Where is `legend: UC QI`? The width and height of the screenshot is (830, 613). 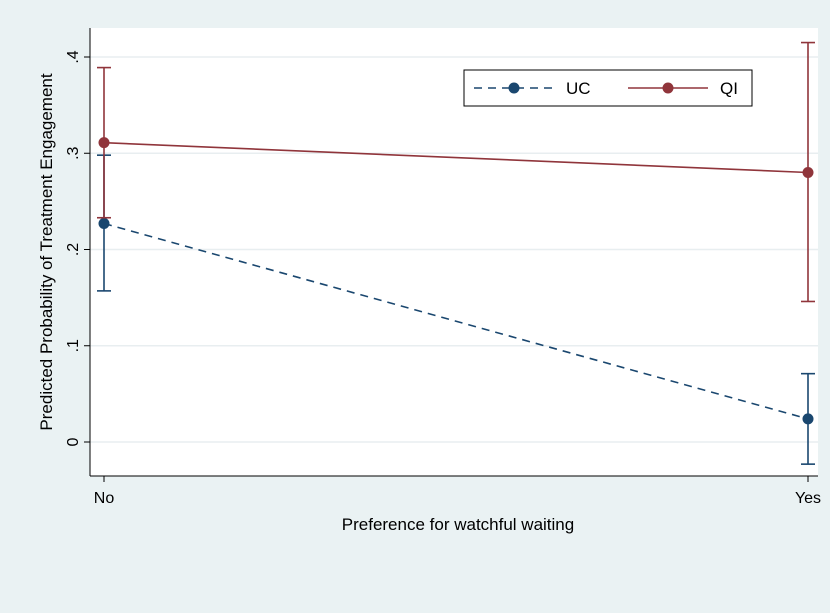
legend: UC QI is located at coordinates (608, 88).